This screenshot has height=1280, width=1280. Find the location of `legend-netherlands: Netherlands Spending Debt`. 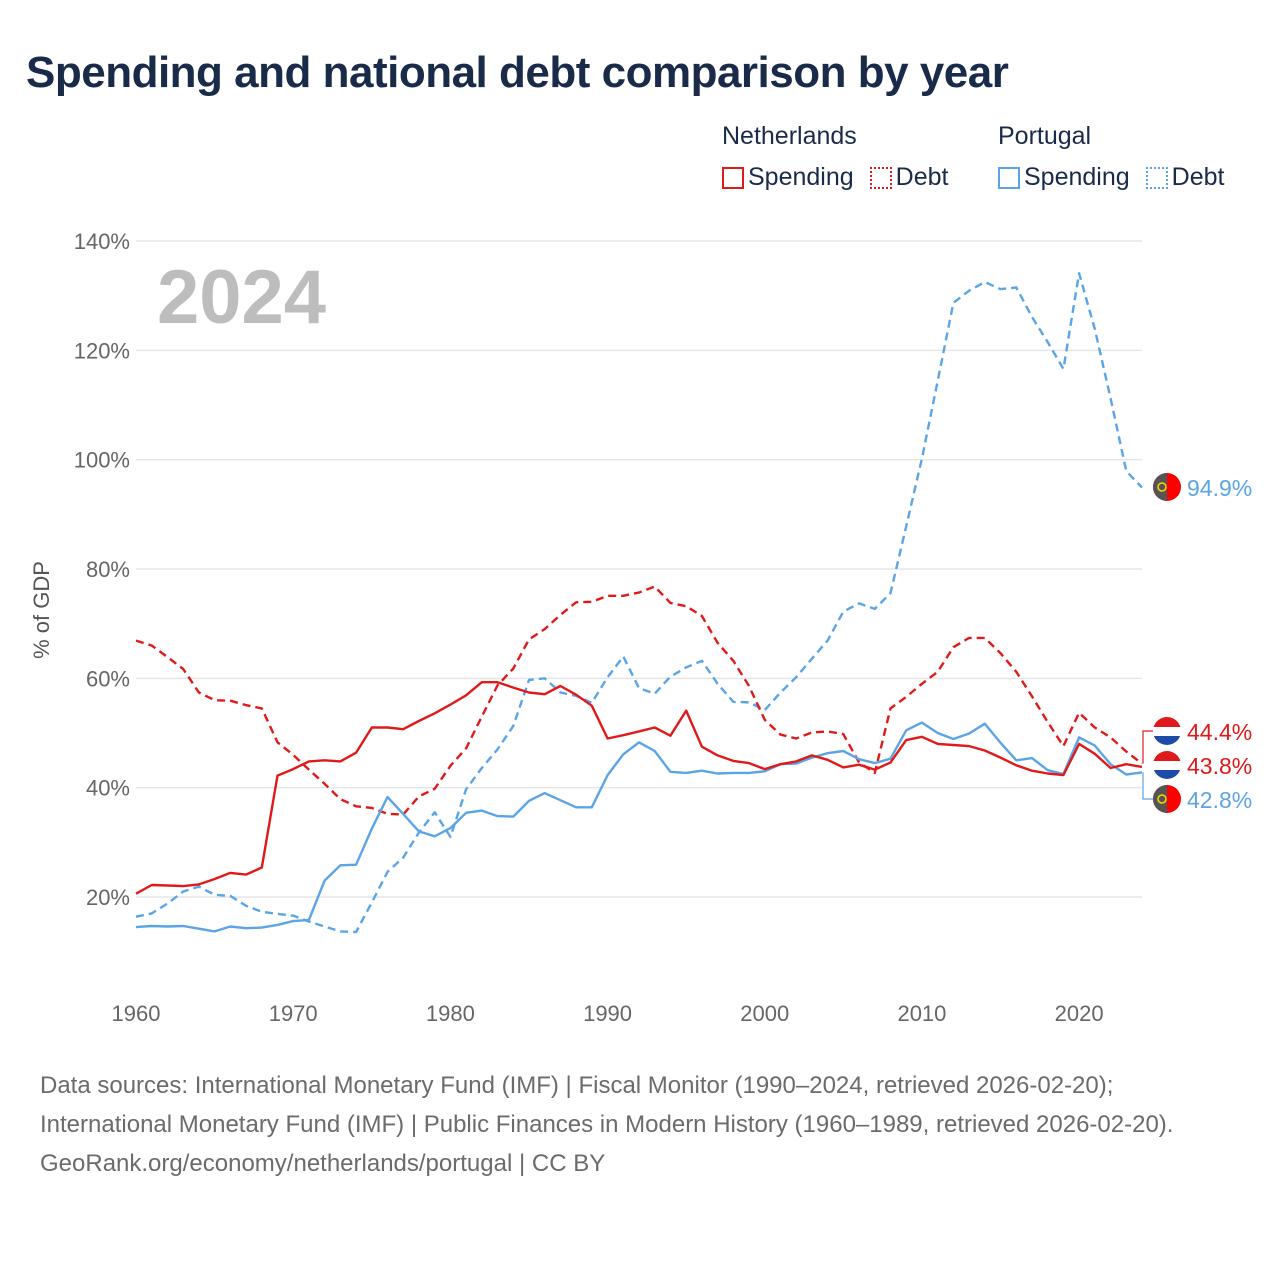

legend-netherlands: Netherlands Spending Debt is located at coordinates (835, 157).